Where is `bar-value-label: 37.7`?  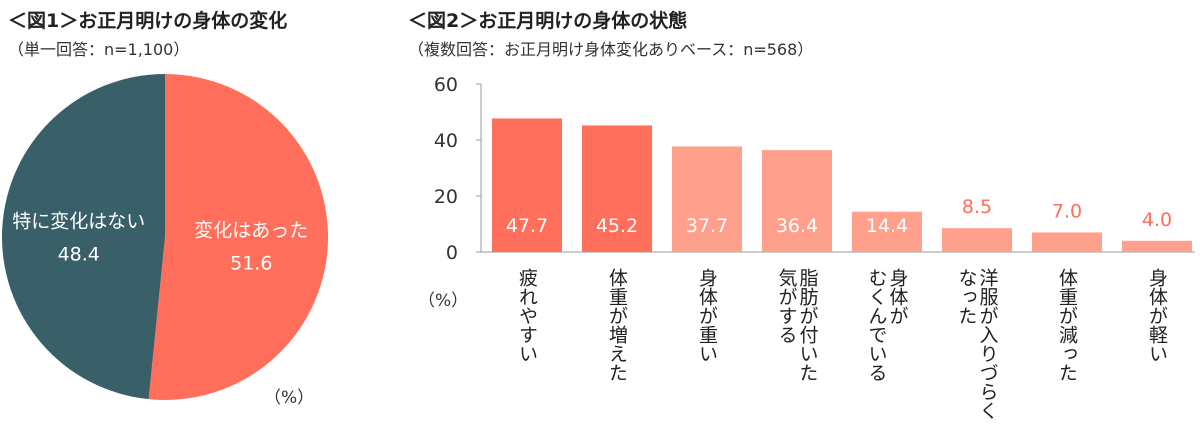
bar-value-label: 37.7 is located at coordinates (707, 226).